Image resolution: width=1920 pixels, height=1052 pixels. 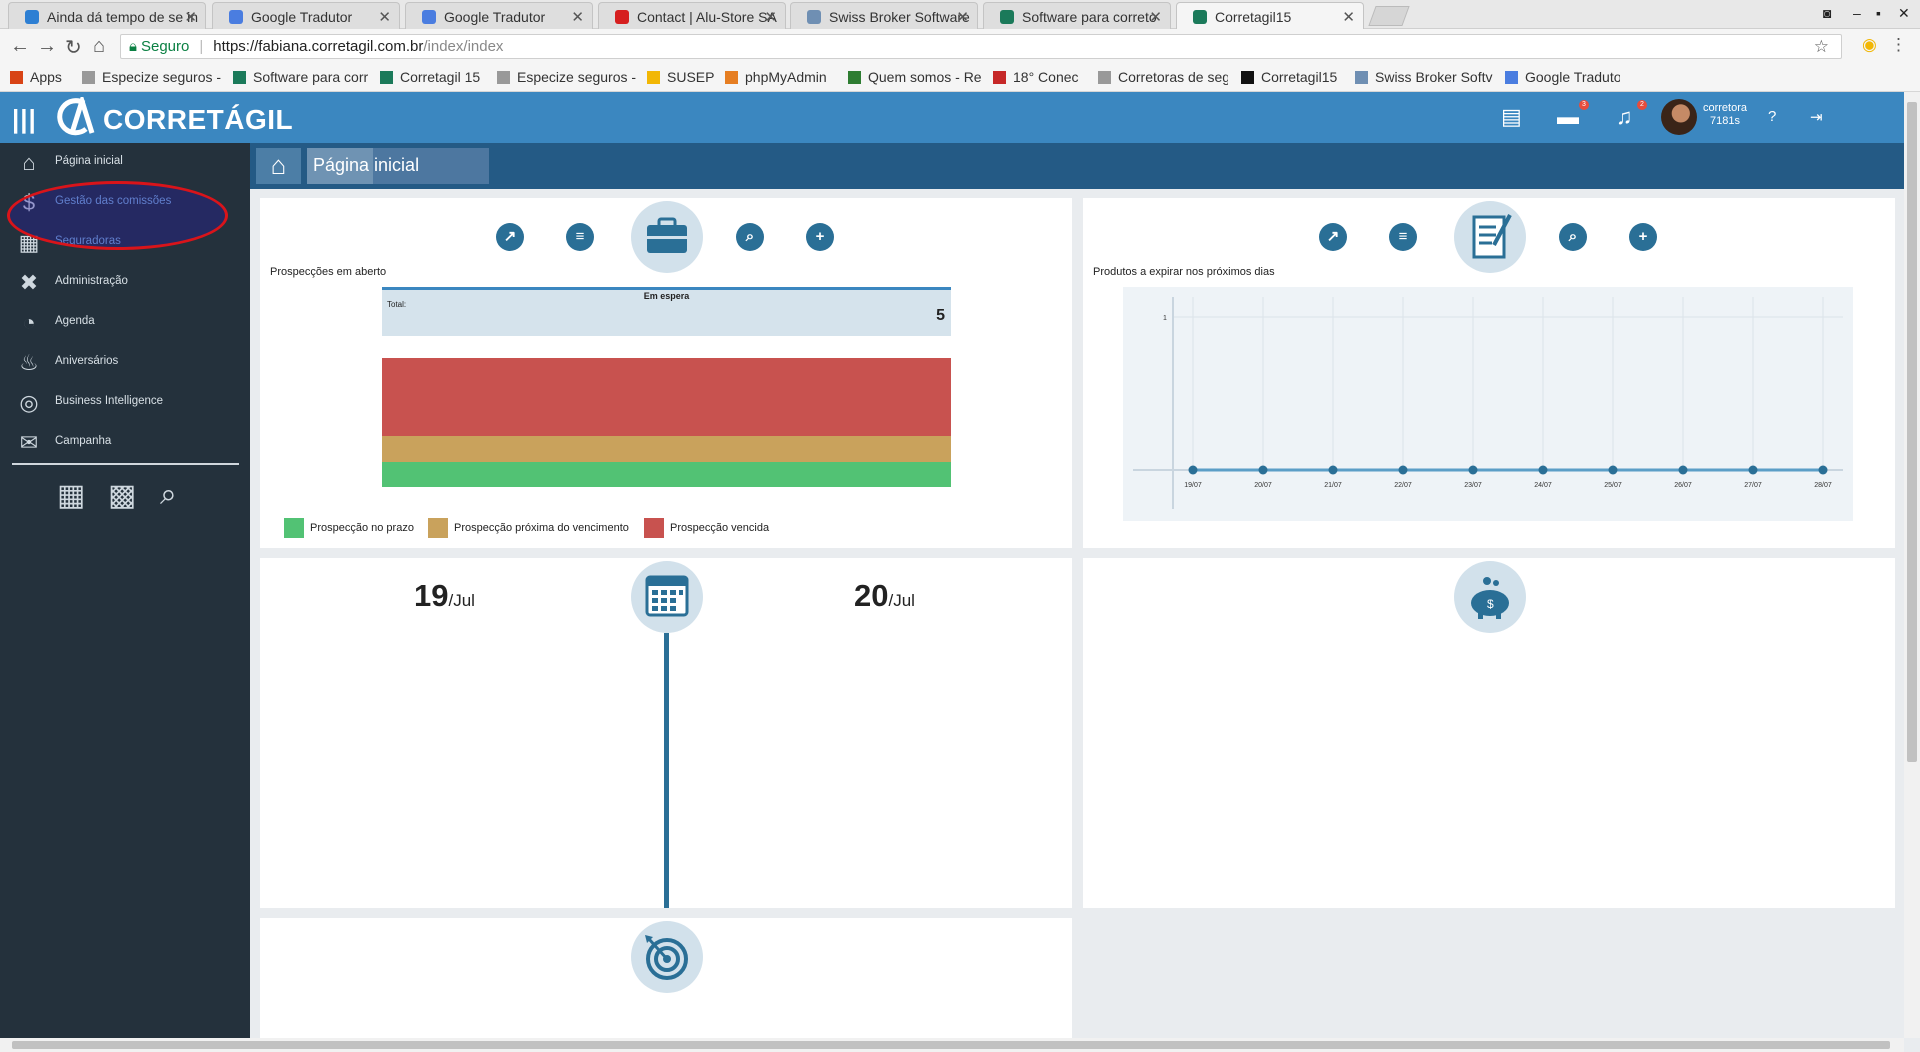 I want to click on search-icon: ⌕, so click(x=168, y=494).